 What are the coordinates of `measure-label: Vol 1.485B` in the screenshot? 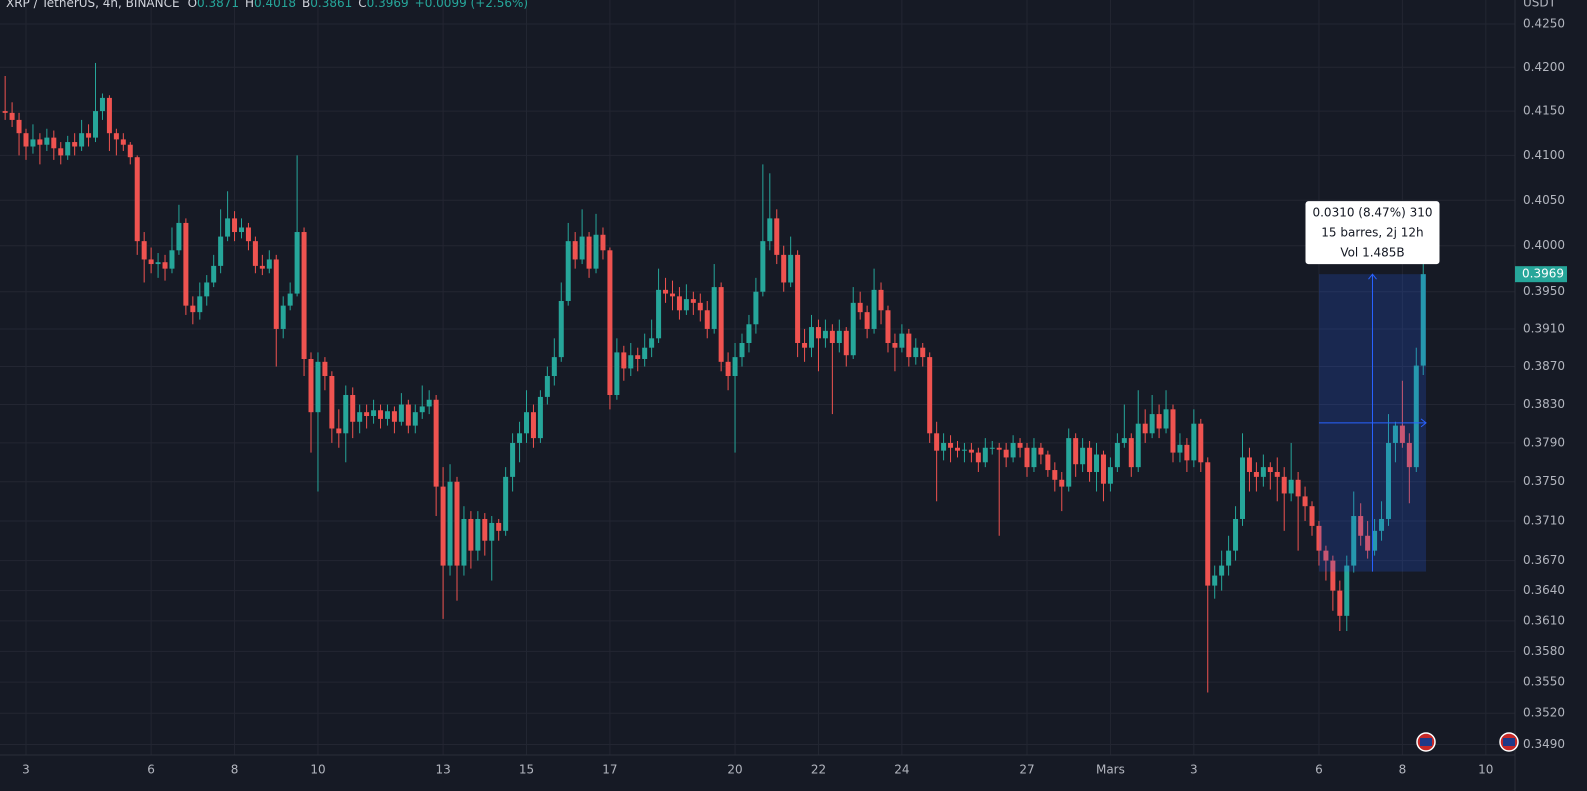 It's located at (1372, 253).